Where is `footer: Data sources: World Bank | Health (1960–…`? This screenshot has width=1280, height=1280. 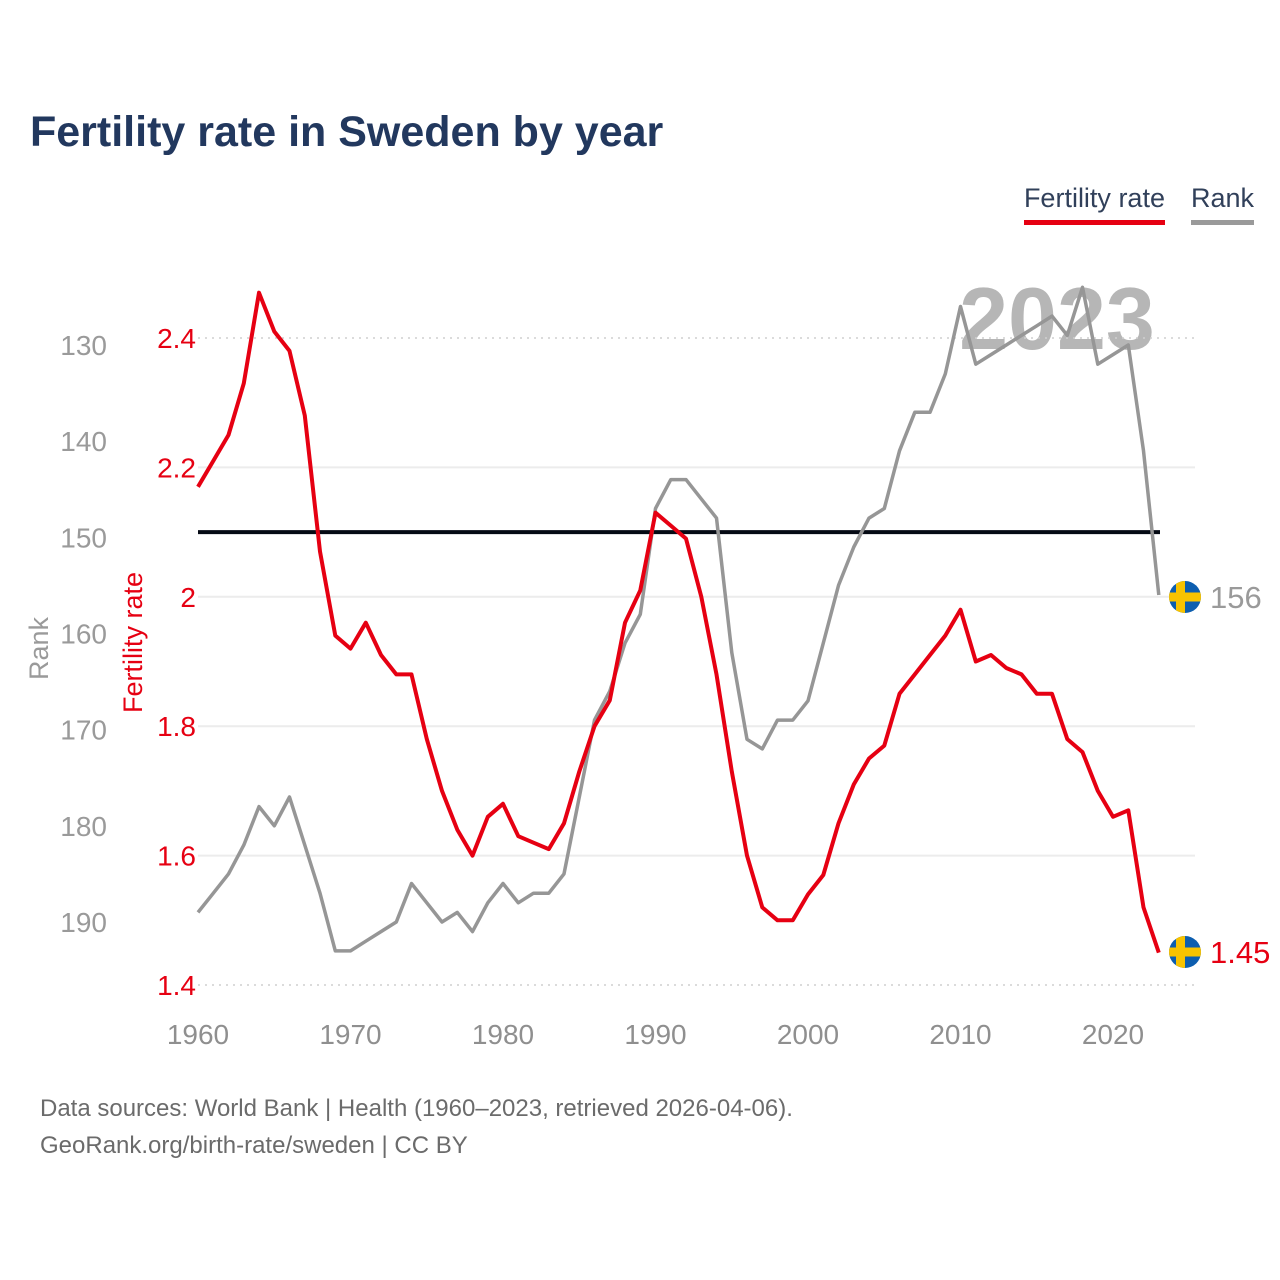 footer: Data sources: World Bank | Health (1960–… is located at coordinates (416, 1127).